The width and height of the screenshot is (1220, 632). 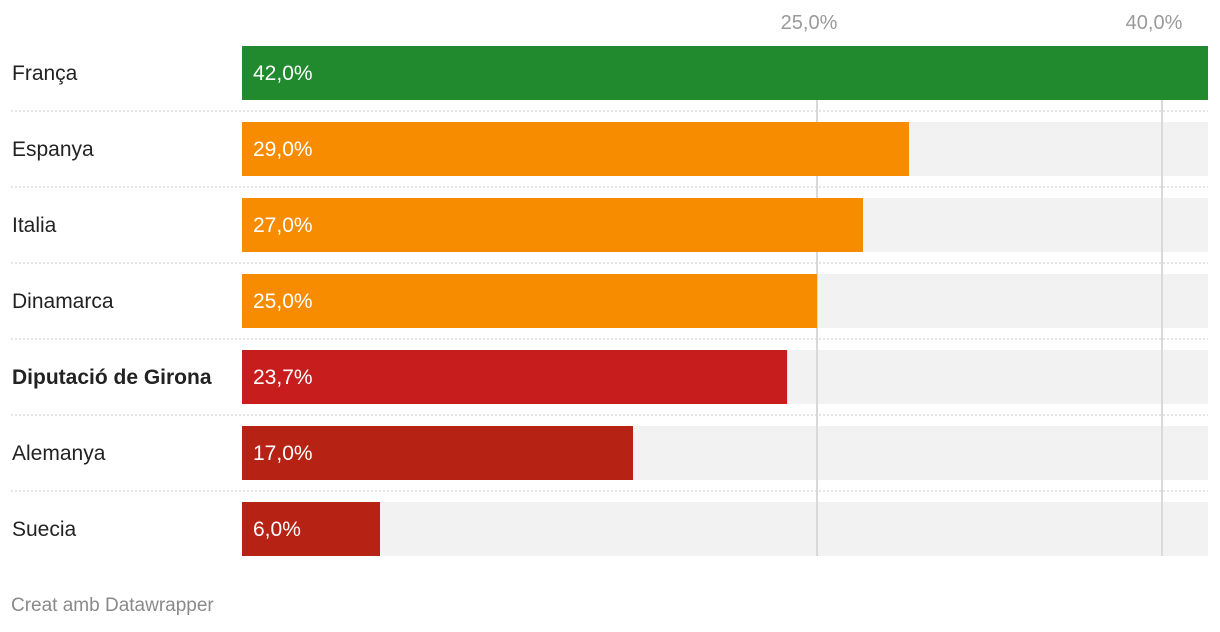 What do you see at coordinates (283, 149) in the screenshot?
I see `value-label: 29,0%` at bounding box center [283, 149].